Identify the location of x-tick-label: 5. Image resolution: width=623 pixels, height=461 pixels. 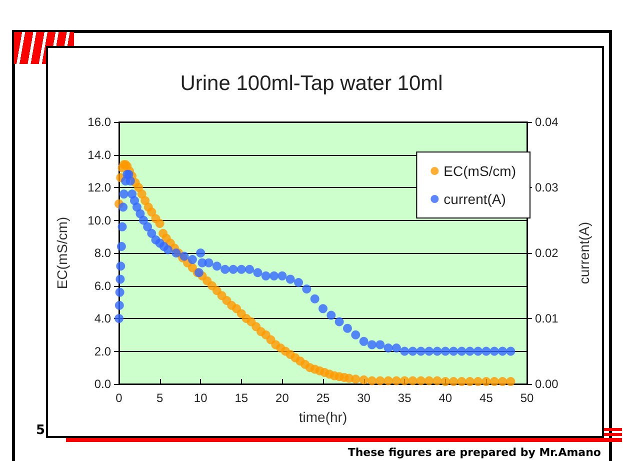
(160, 398).